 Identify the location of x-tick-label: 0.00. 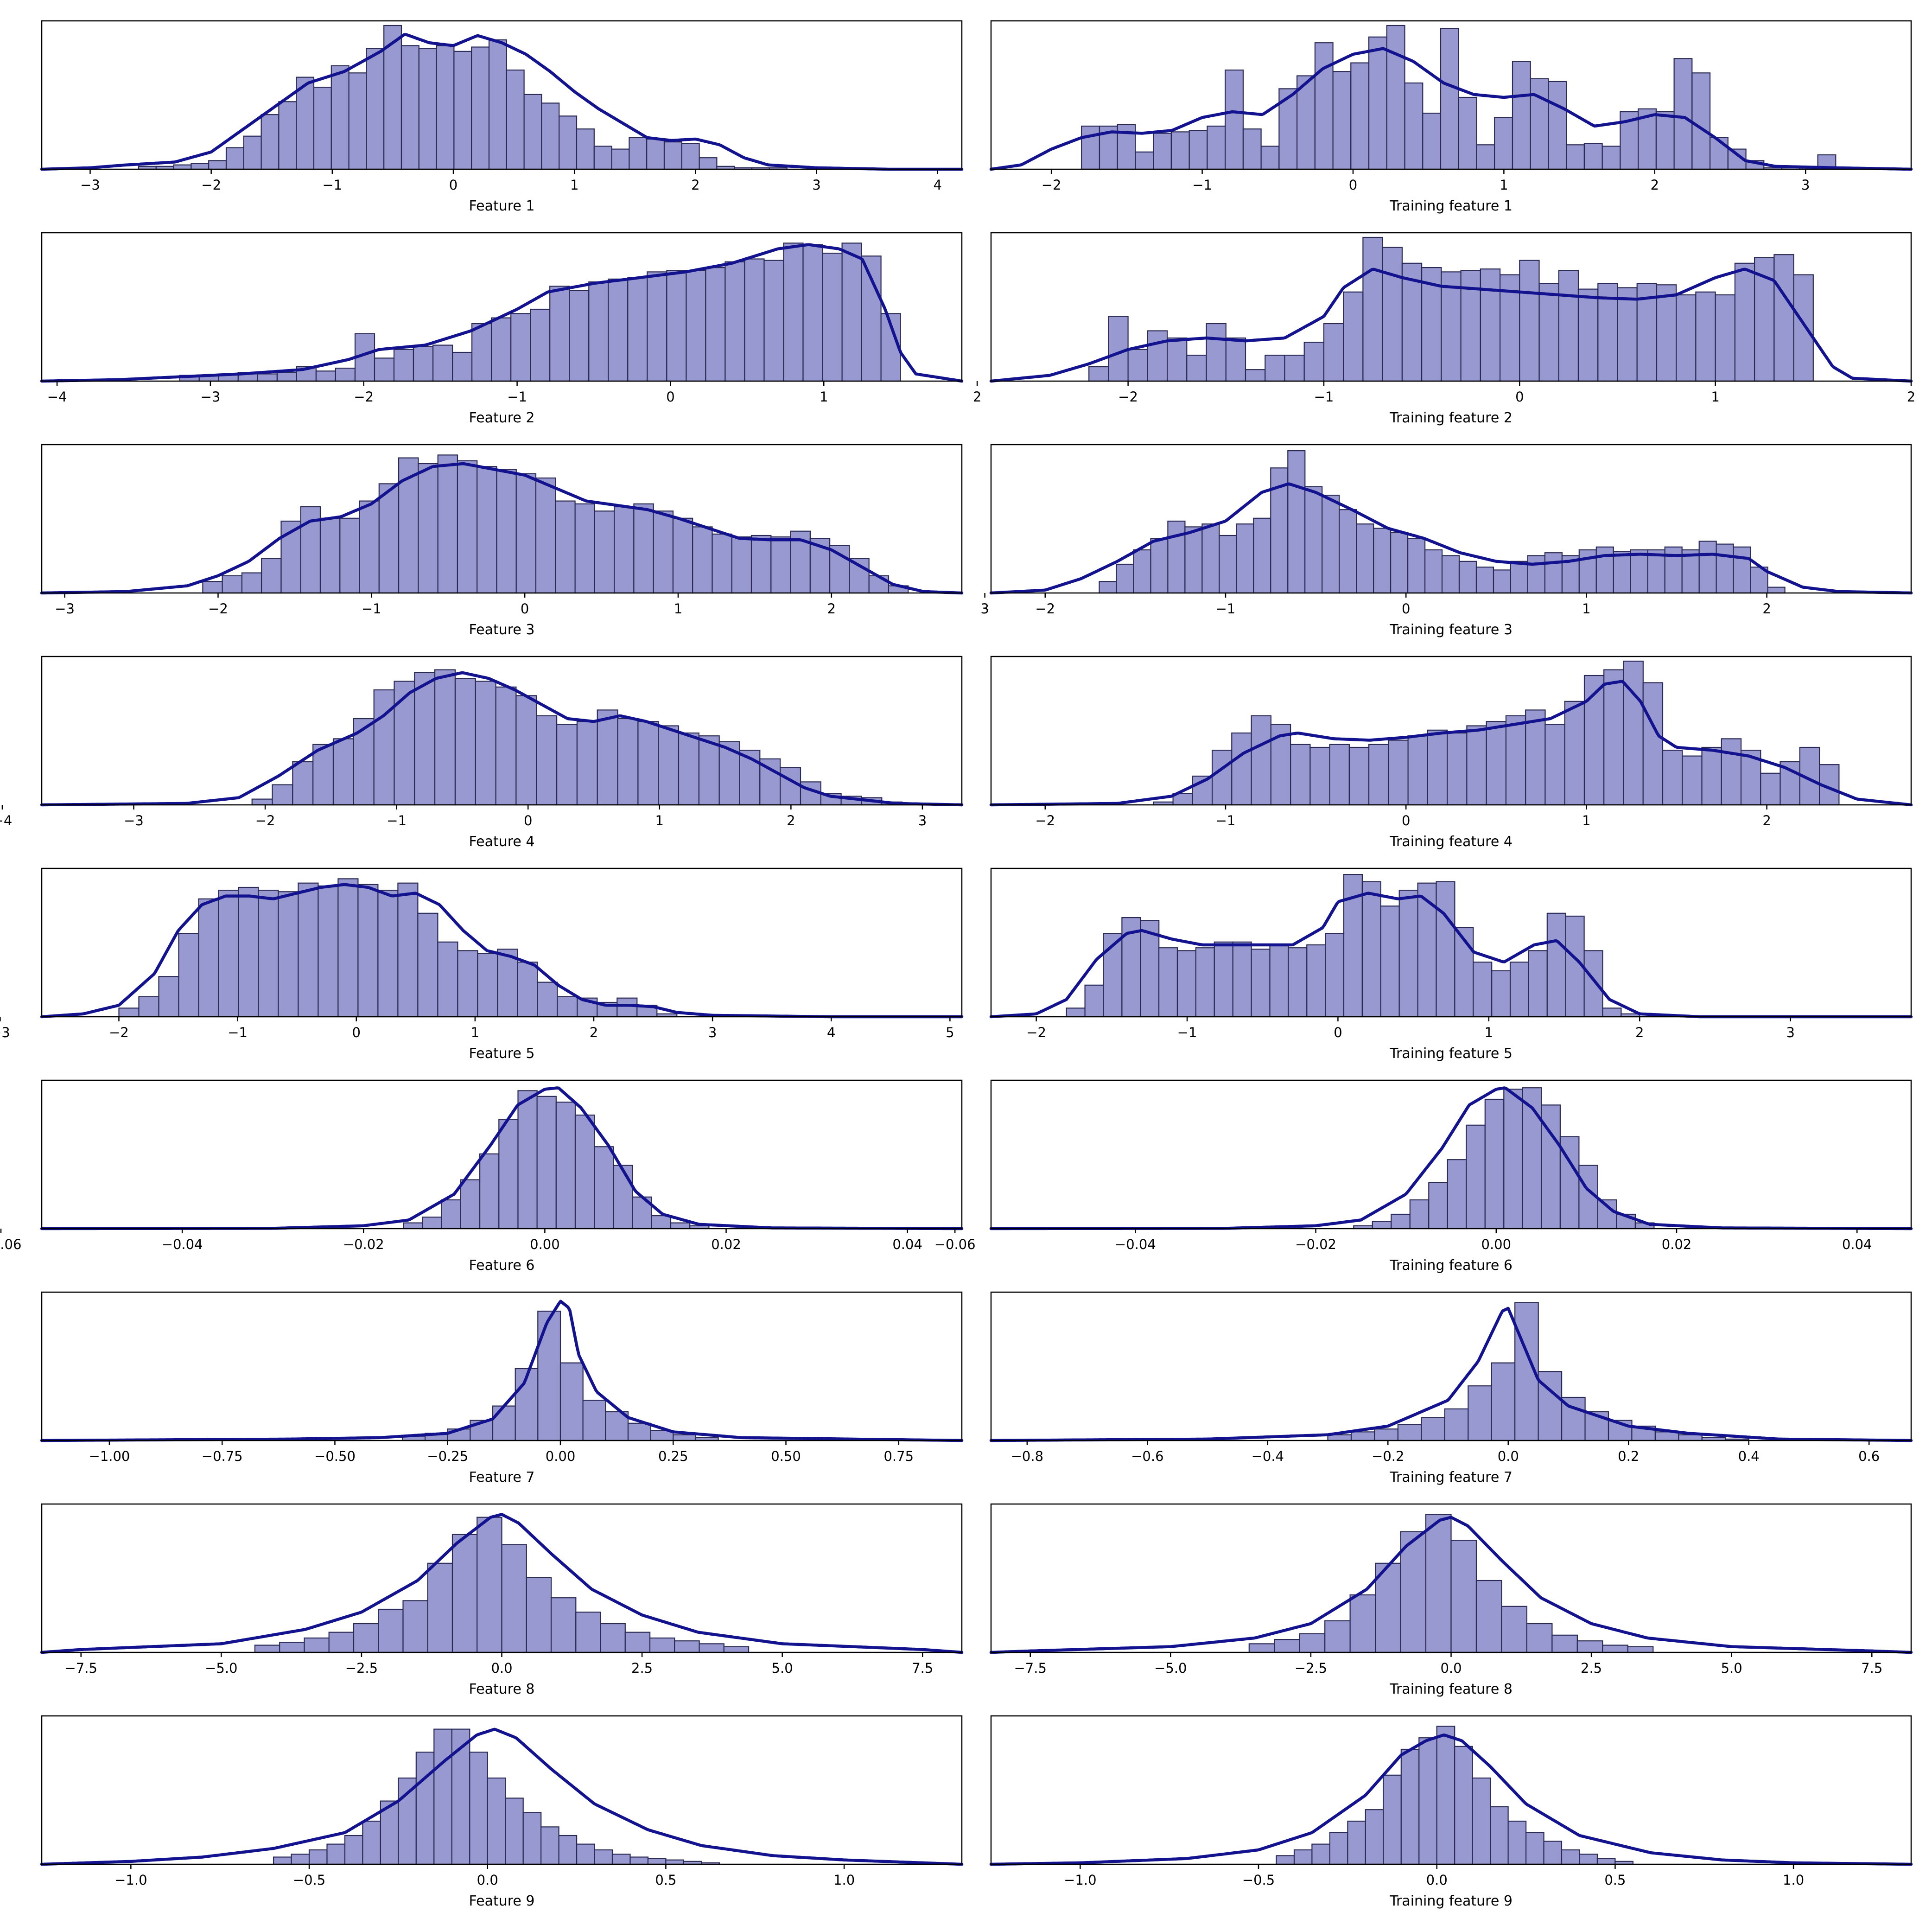
(545, 1244).